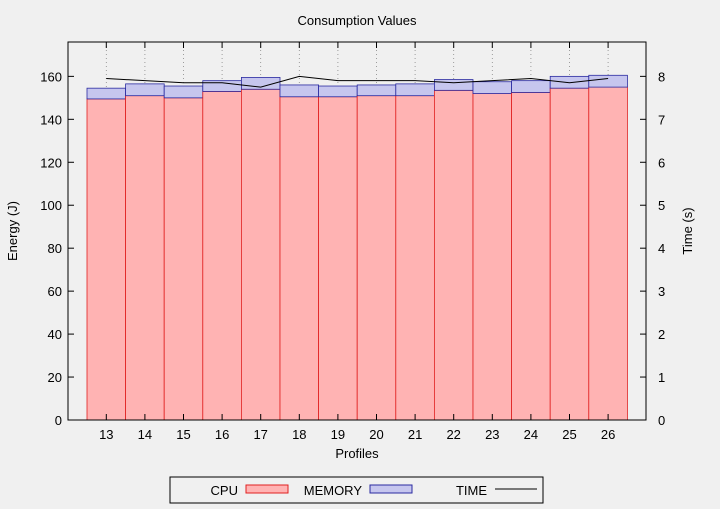 The width and height of the screenshot is (720, 509). Describe the element at coordinates (471, 490) in the screenshot. I see `legend-label-time: TIME` at that location.